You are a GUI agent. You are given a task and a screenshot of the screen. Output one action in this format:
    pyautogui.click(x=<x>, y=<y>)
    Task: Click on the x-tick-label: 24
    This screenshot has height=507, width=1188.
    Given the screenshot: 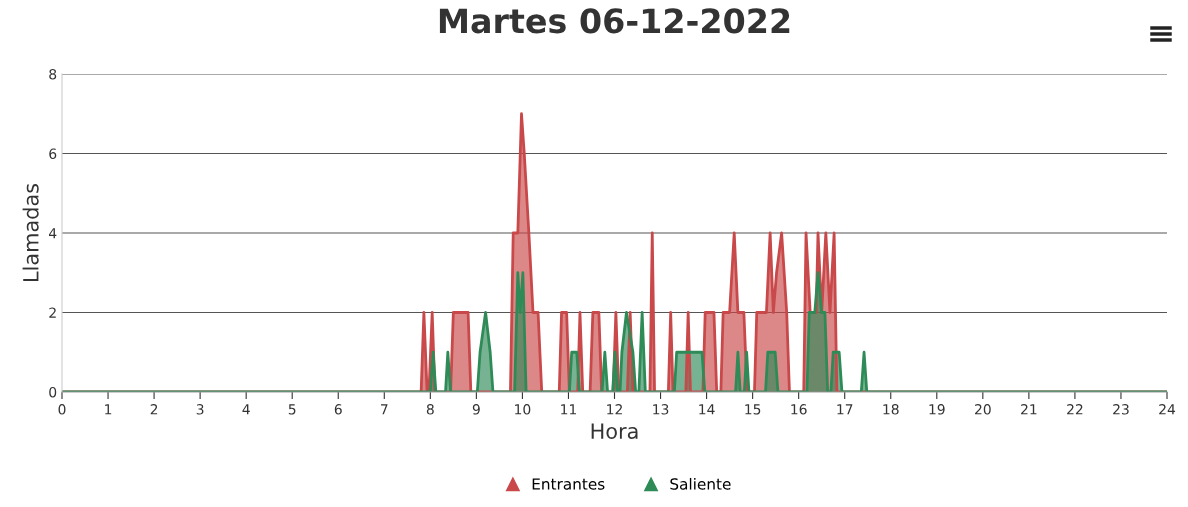 What is the action you would take?
    pyautogui.click(x=1167, y=409)
    